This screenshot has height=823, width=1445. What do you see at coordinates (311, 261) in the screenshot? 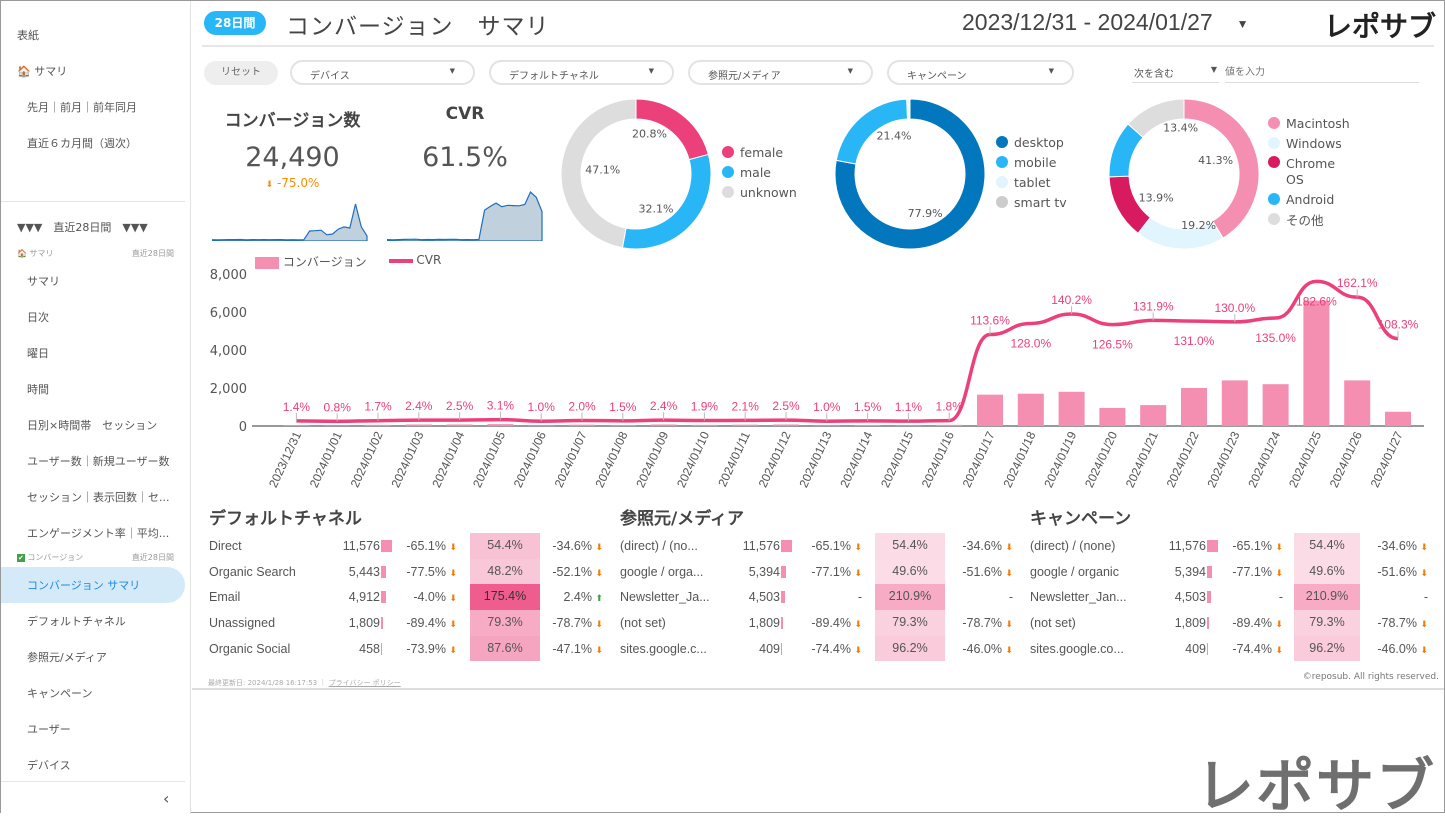
I see `legend-item-conversions: コンバージョン` at bounding box center [311, 261].